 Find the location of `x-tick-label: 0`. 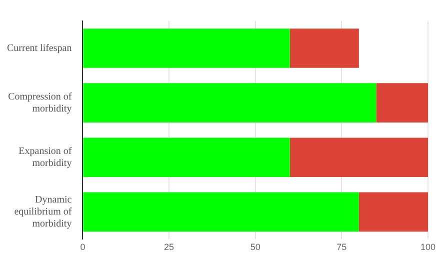

x-tick-label: 0 is located at coordinates (83, 247).